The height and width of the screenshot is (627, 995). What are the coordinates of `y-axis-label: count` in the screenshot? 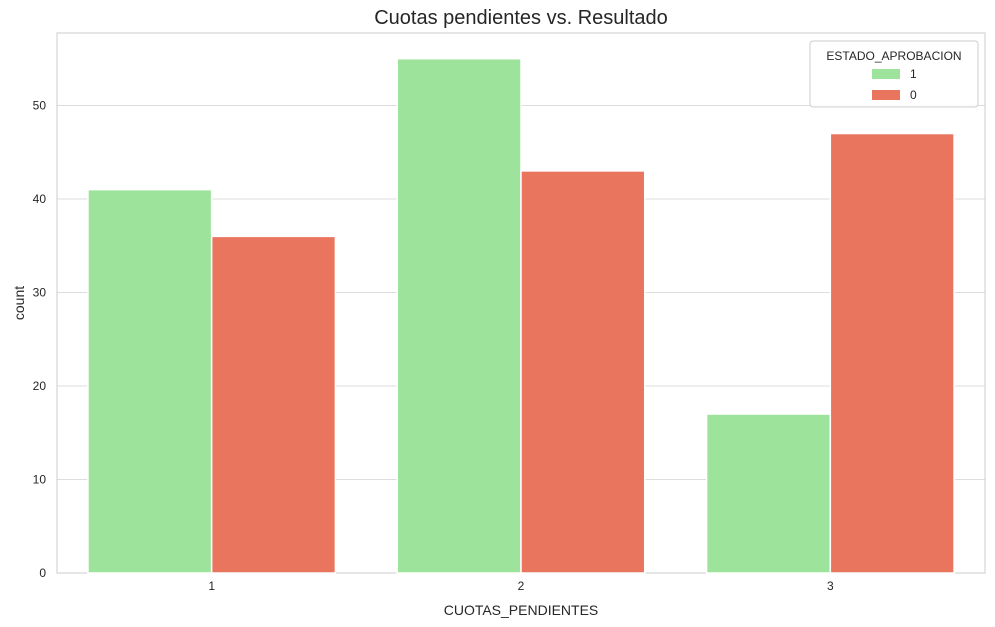 It's located at (19, 303).